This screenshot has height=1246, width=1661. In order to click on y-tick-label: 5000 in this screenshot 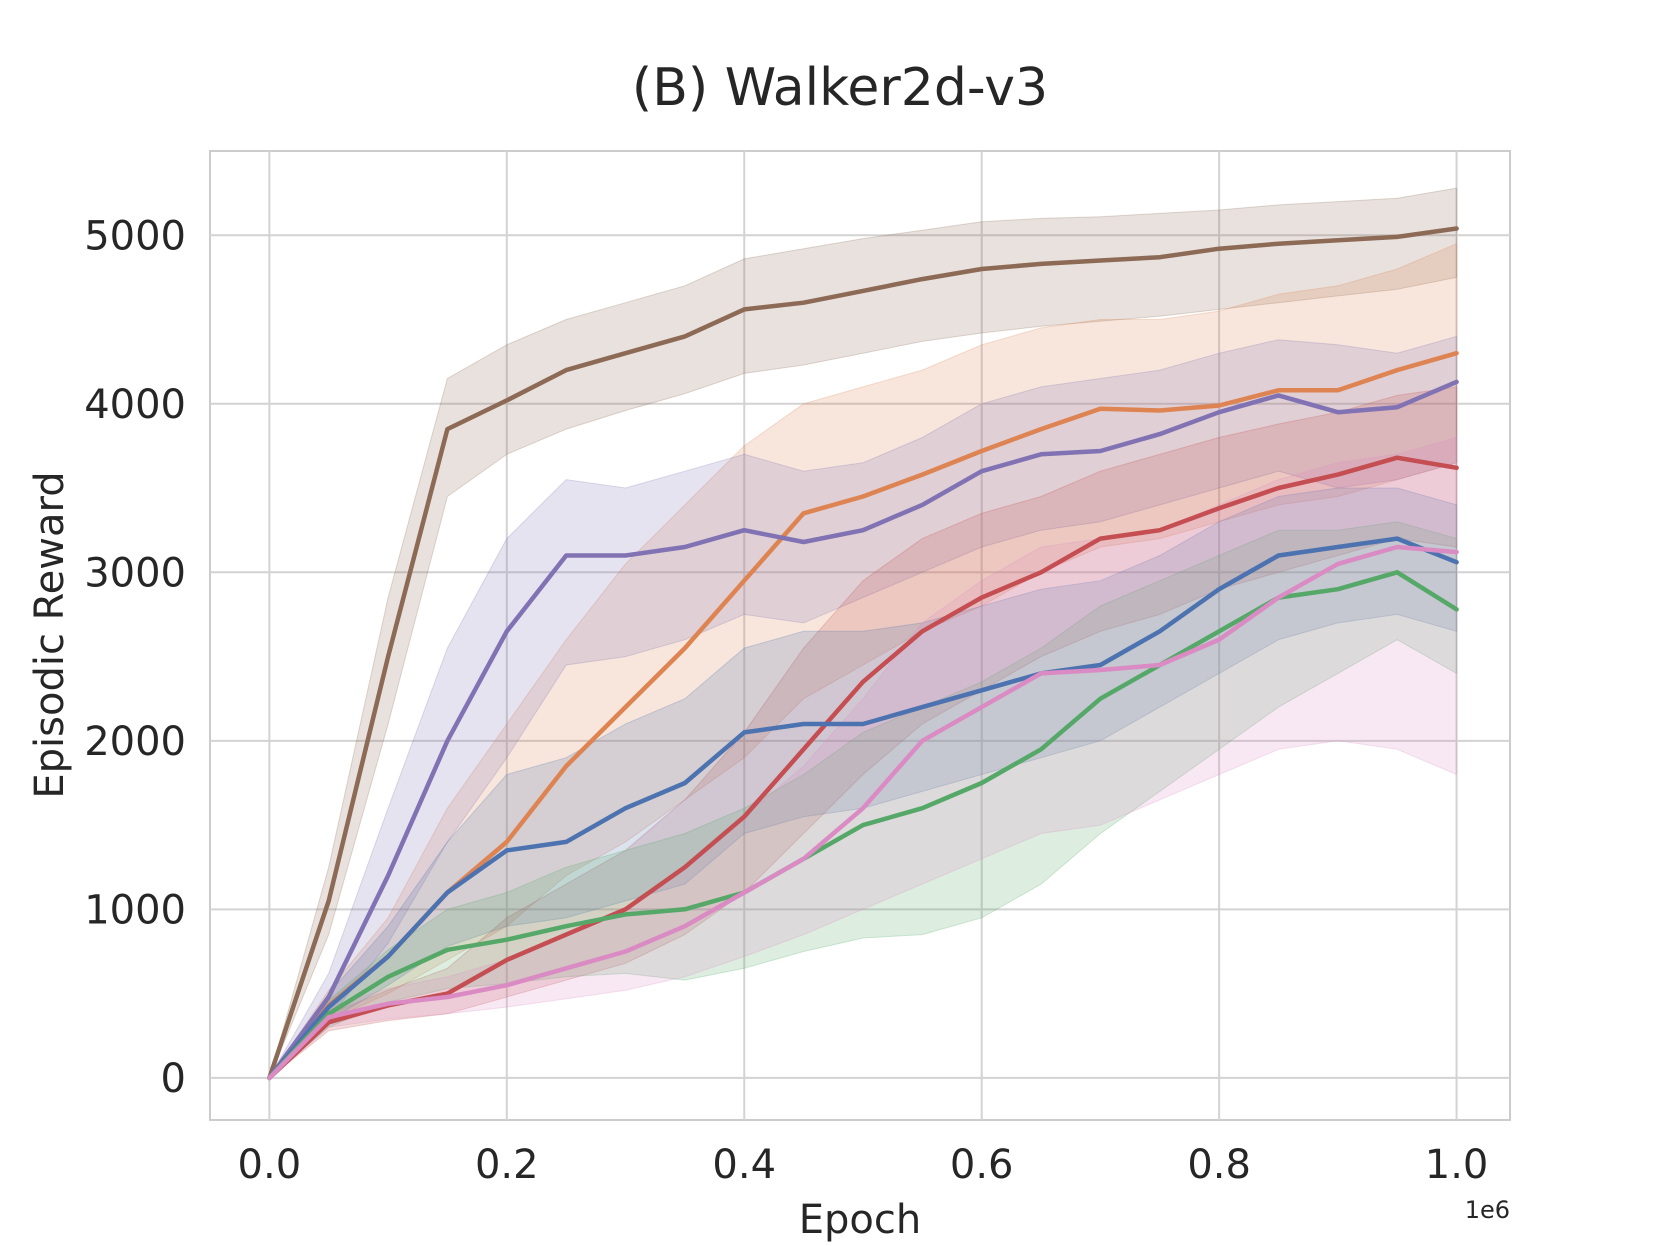, I will do `click(135, 236)`.